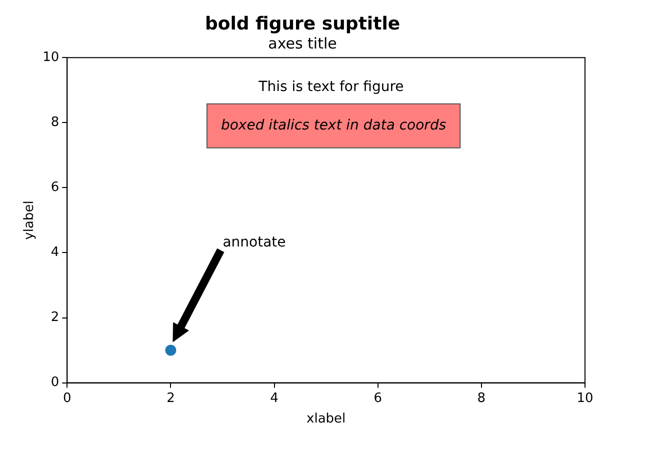 This screenshot has height=454, width=650. Describe the element at coordinates (67, 398) in the screenshot. I see `x-tick-label: 0` at that location.